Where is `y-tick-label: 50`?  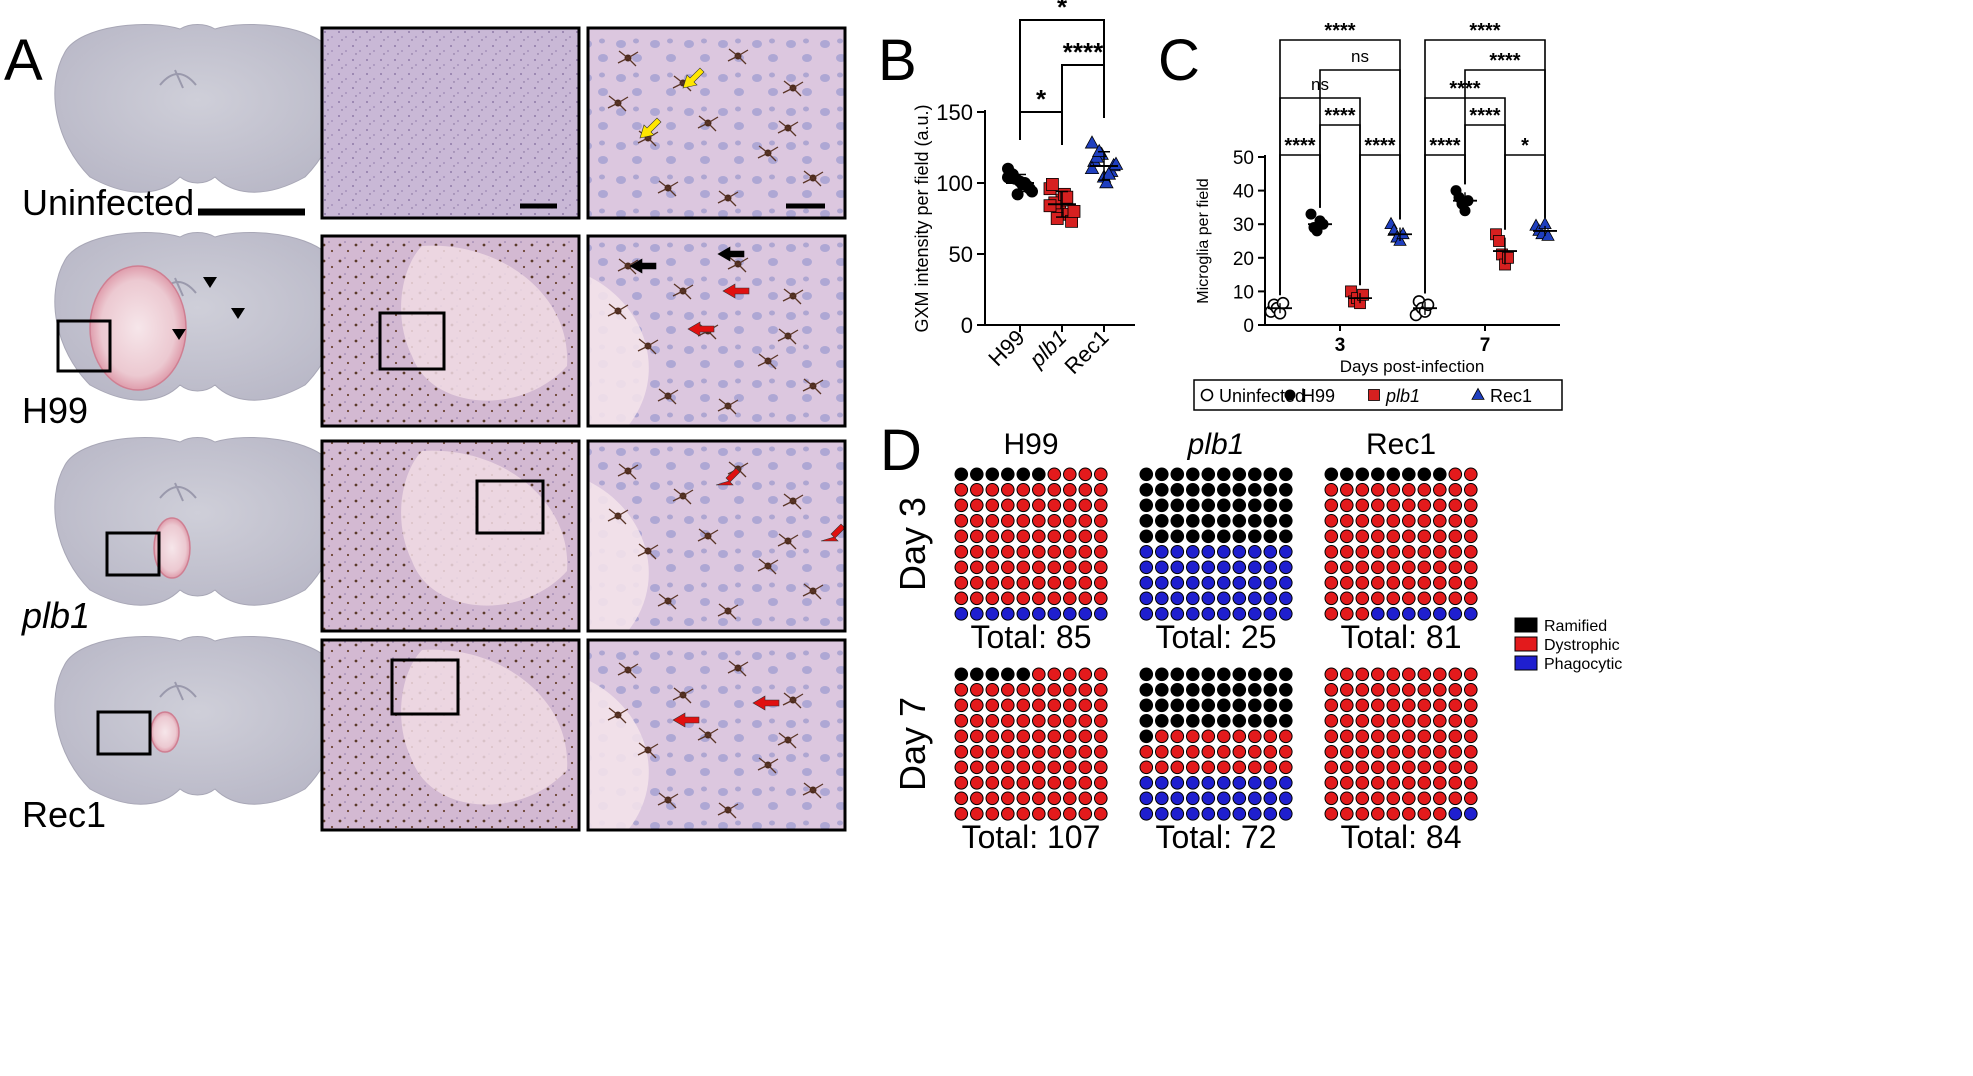 y-tick-label: 50 is located at coordinates (1243, 158).